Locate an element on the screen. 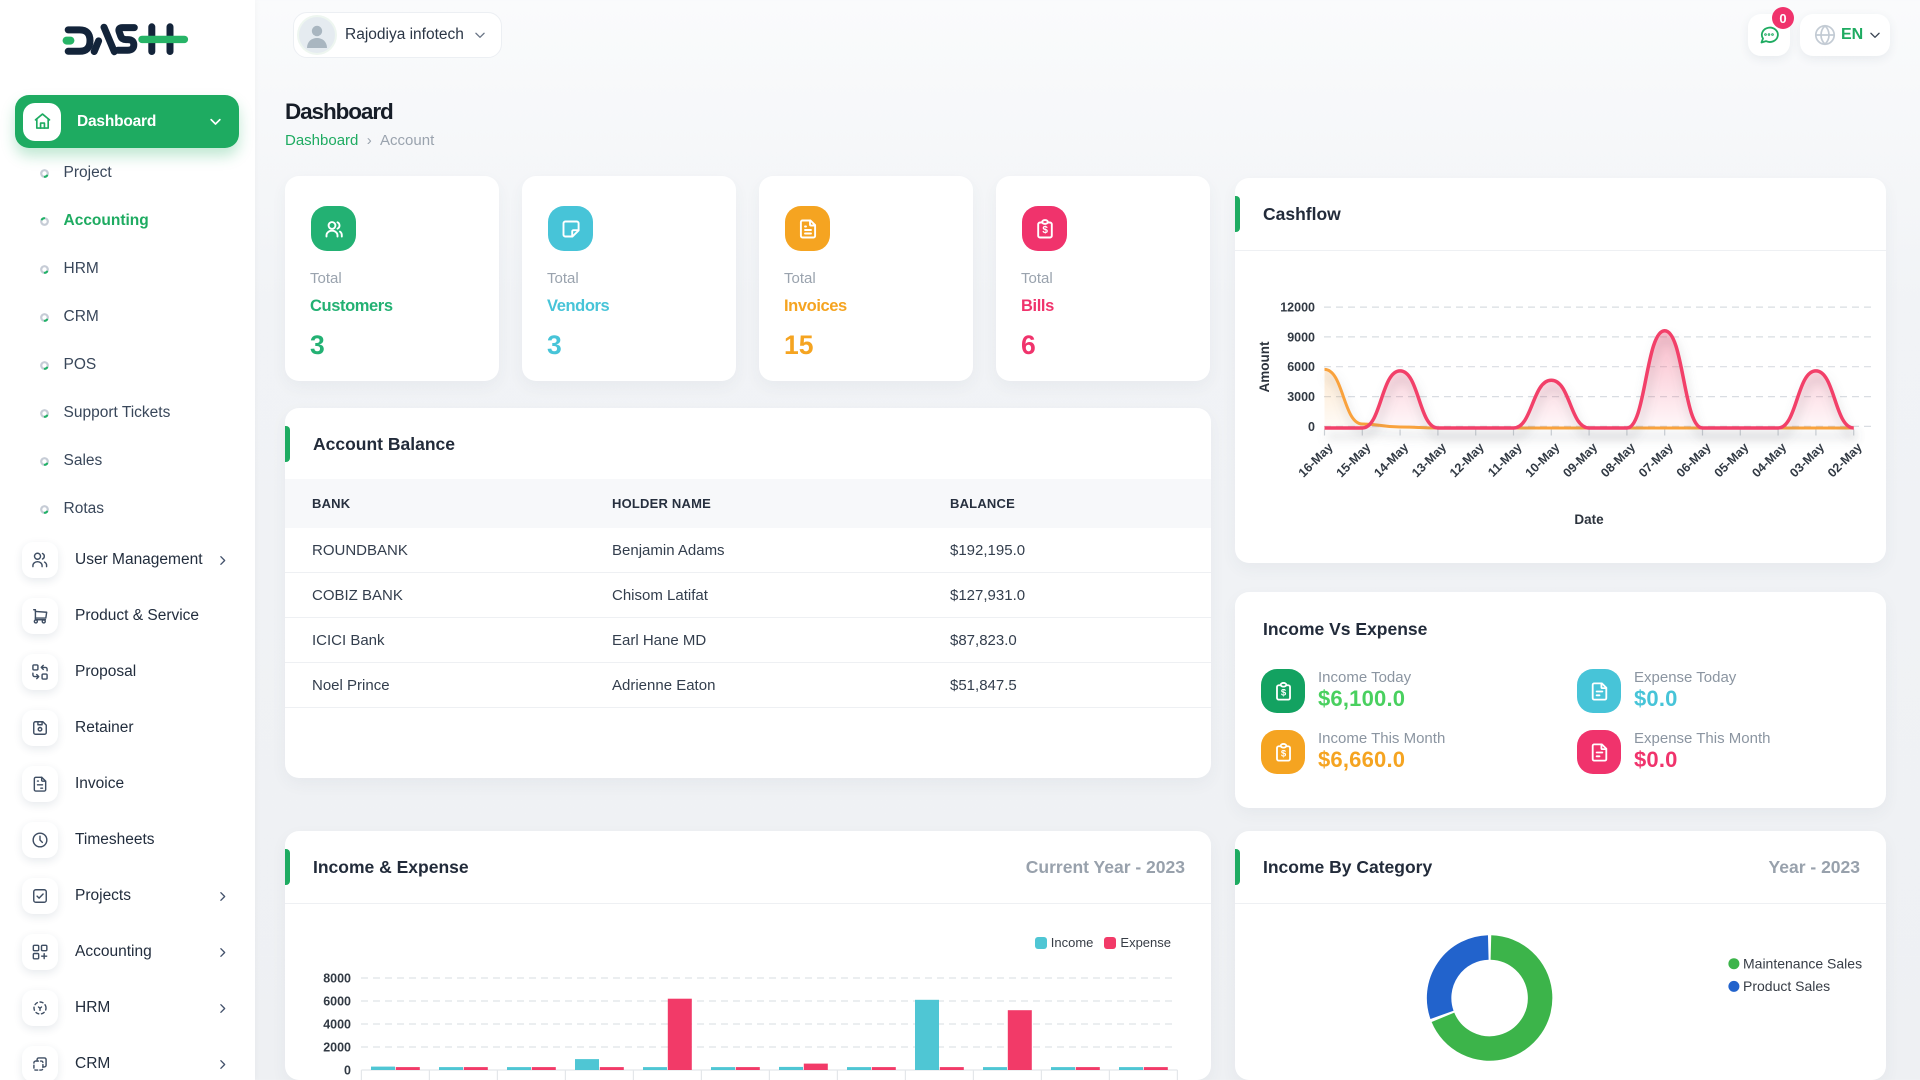 The width and height of the screenshot is (1920, 1080). svg-text: 14-May is located at coordinates (1391, 460).